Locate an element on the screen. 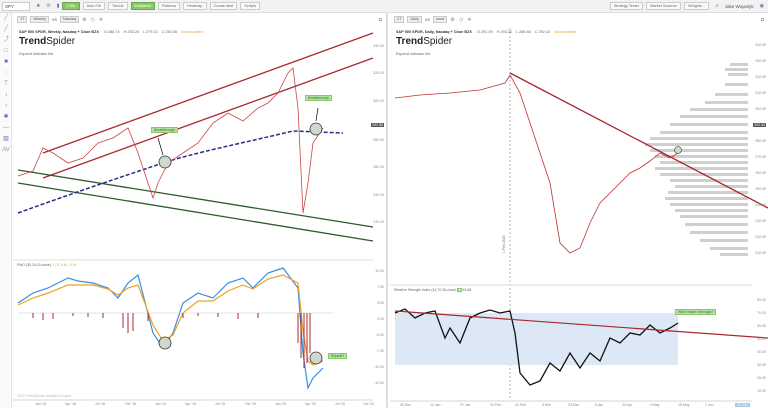 The image size is (768, 408). ray-icon: ╱ is located at coordinates (6, 29).